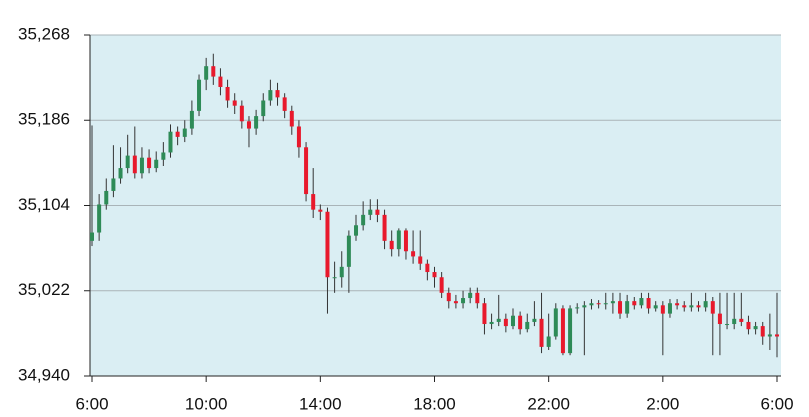 The width and height of the screenshot is (809, 417). I want to click on y-tick-label: 35,022, so click(44, 289).